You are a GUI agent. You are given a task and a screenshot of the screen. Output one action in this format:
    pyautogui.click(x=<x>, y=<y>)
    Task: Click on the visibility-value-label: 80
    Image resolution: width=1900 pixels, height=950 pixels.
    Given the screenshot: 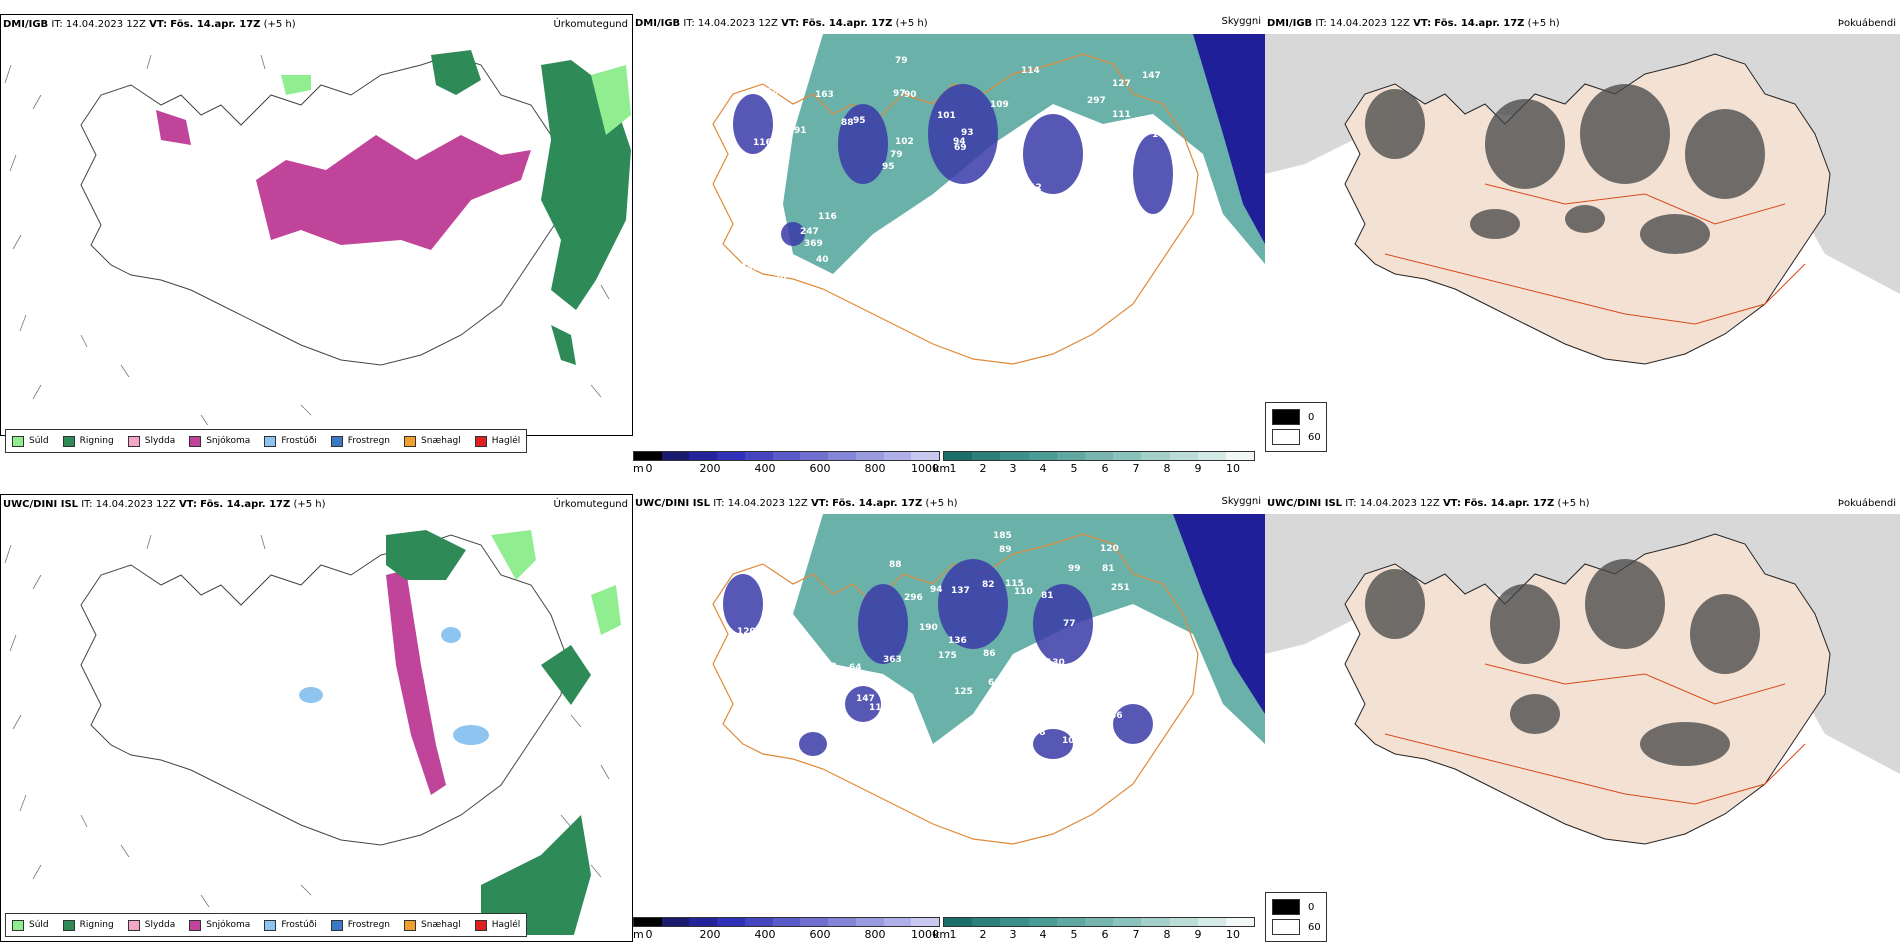 What is the action you would take?
    pyautogui.click(x=938, y=232)
    